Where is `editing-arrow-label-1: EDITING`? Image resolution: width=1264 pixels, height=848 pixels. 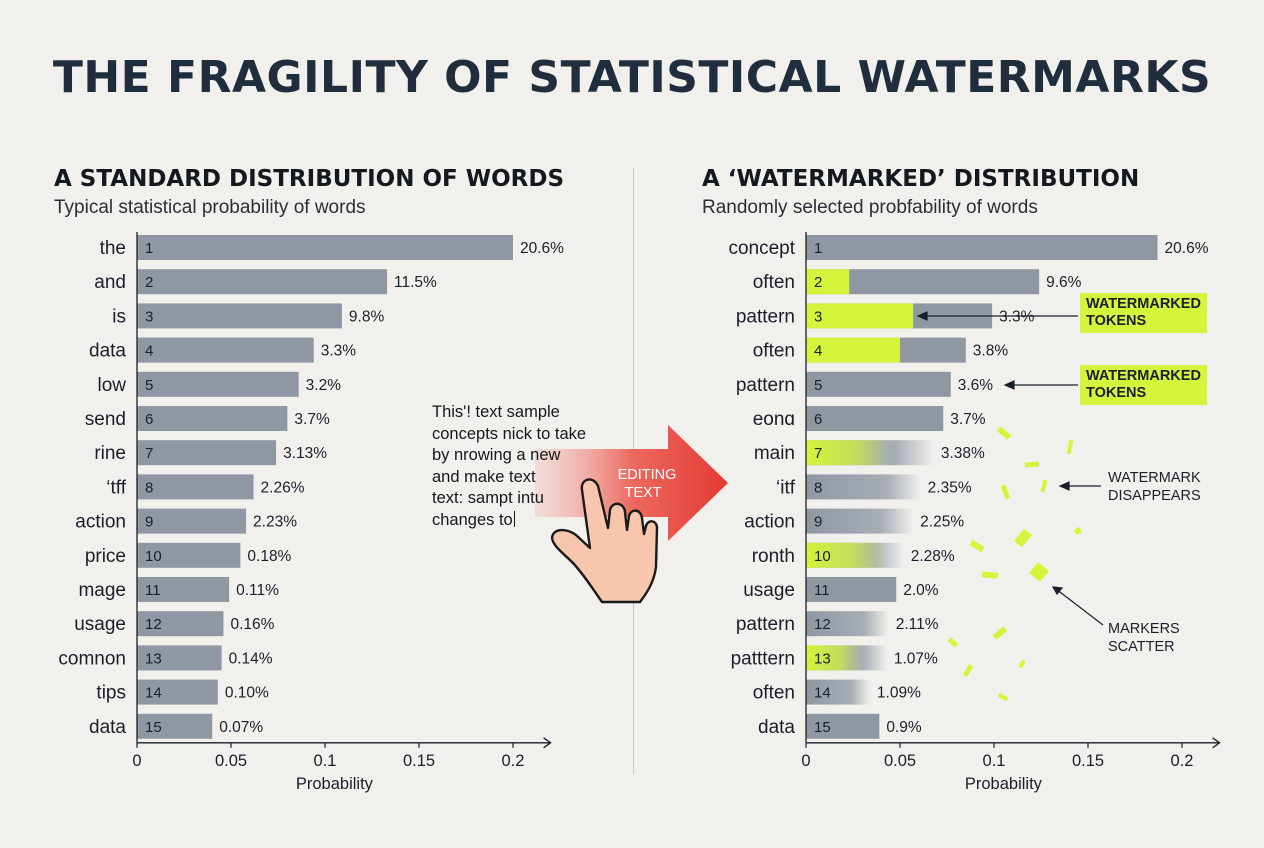
editing-arrow-label-1: EDITING is located at coordinates (647, 475).